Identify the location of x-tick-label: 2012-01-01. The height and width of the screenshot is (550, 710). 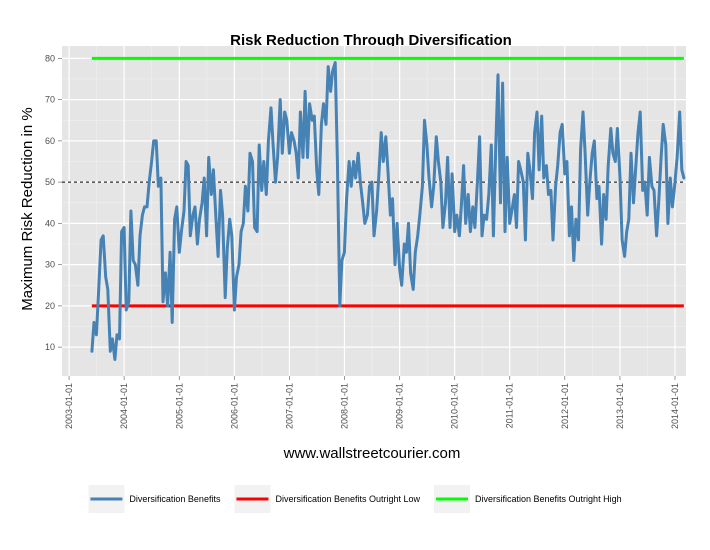
(565, 406).